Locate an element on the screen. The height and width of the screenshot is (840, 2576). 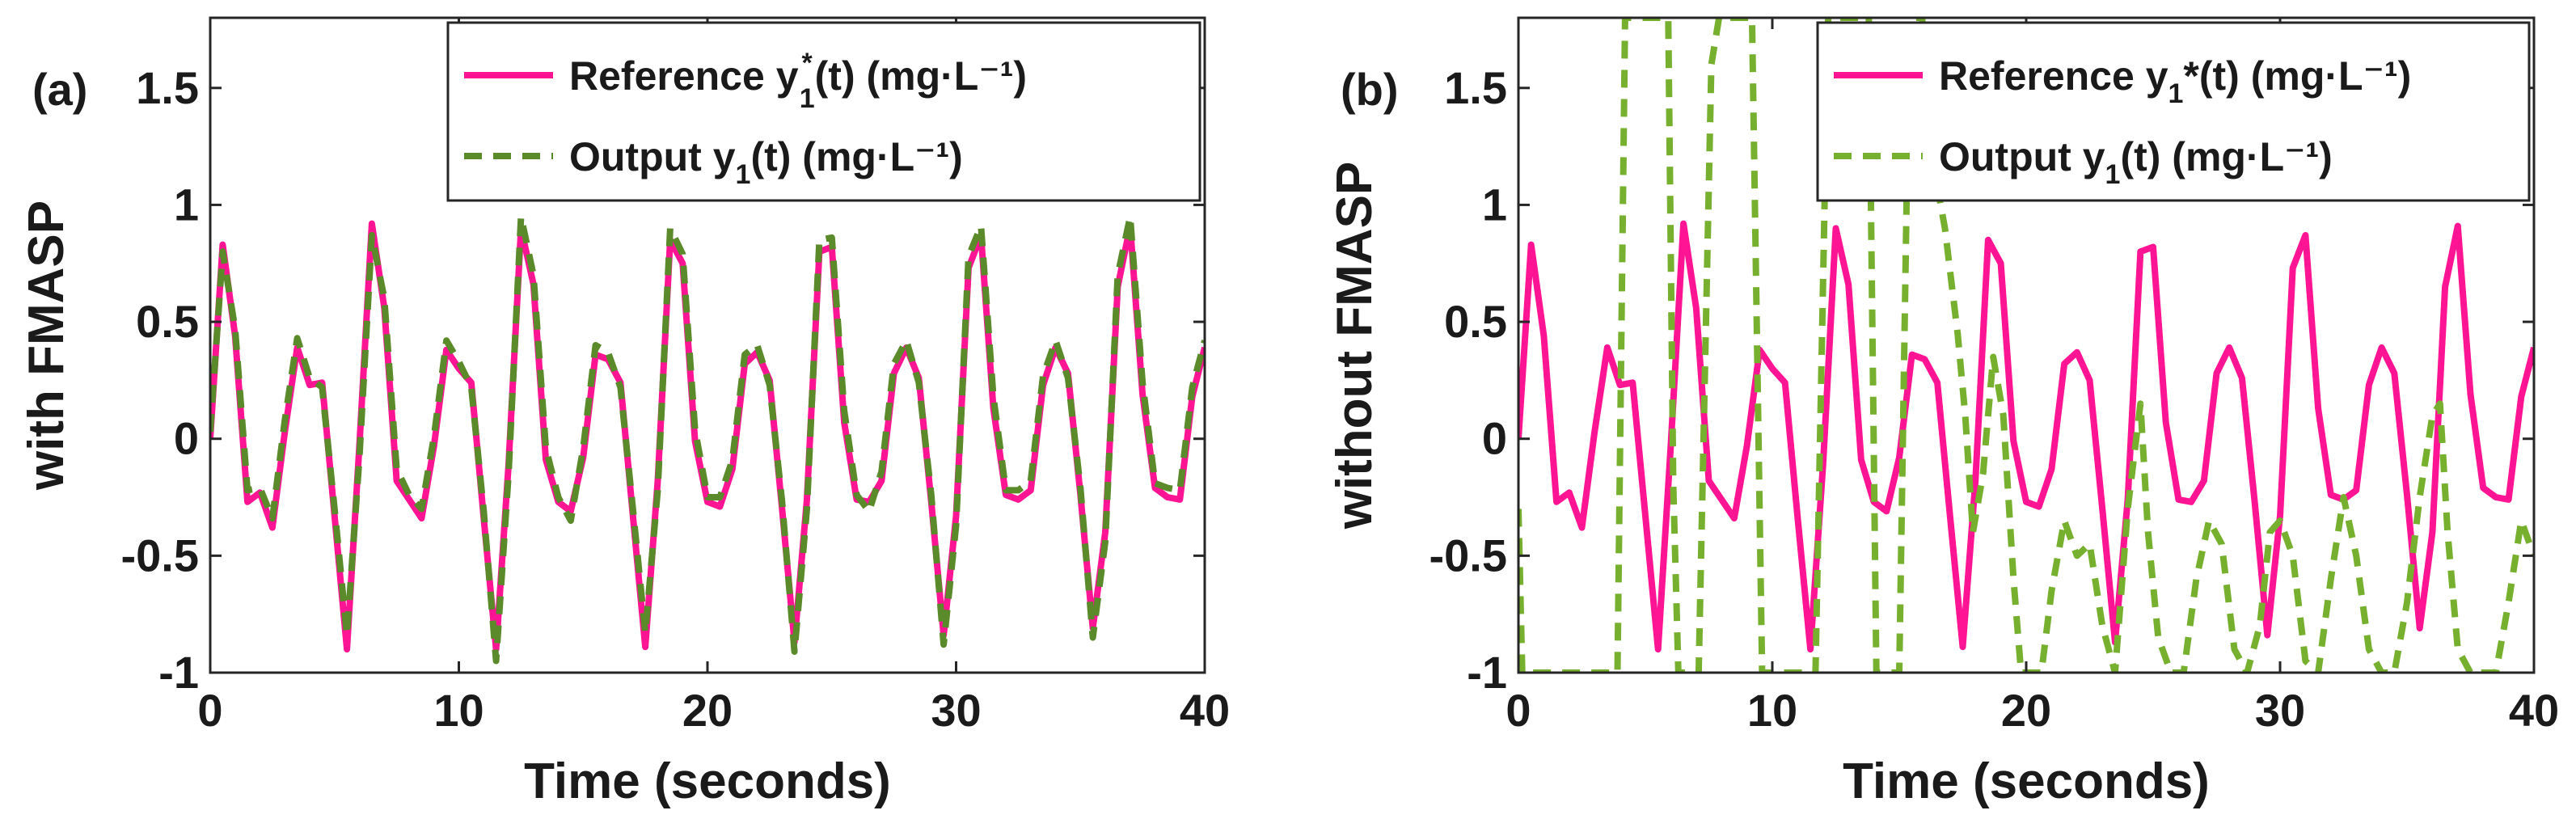
legend-entry-reference: Reference y * 1(t) (mg·L⁻¹) is located at coordinates (798, 81).